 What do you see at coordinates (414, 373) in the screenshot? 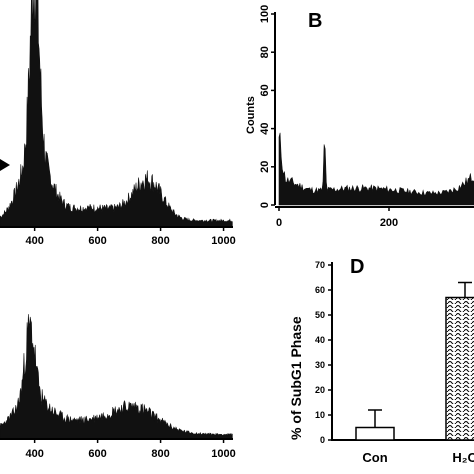
I see `bars-d: Con H₂O` at bounding box center [414, 373].